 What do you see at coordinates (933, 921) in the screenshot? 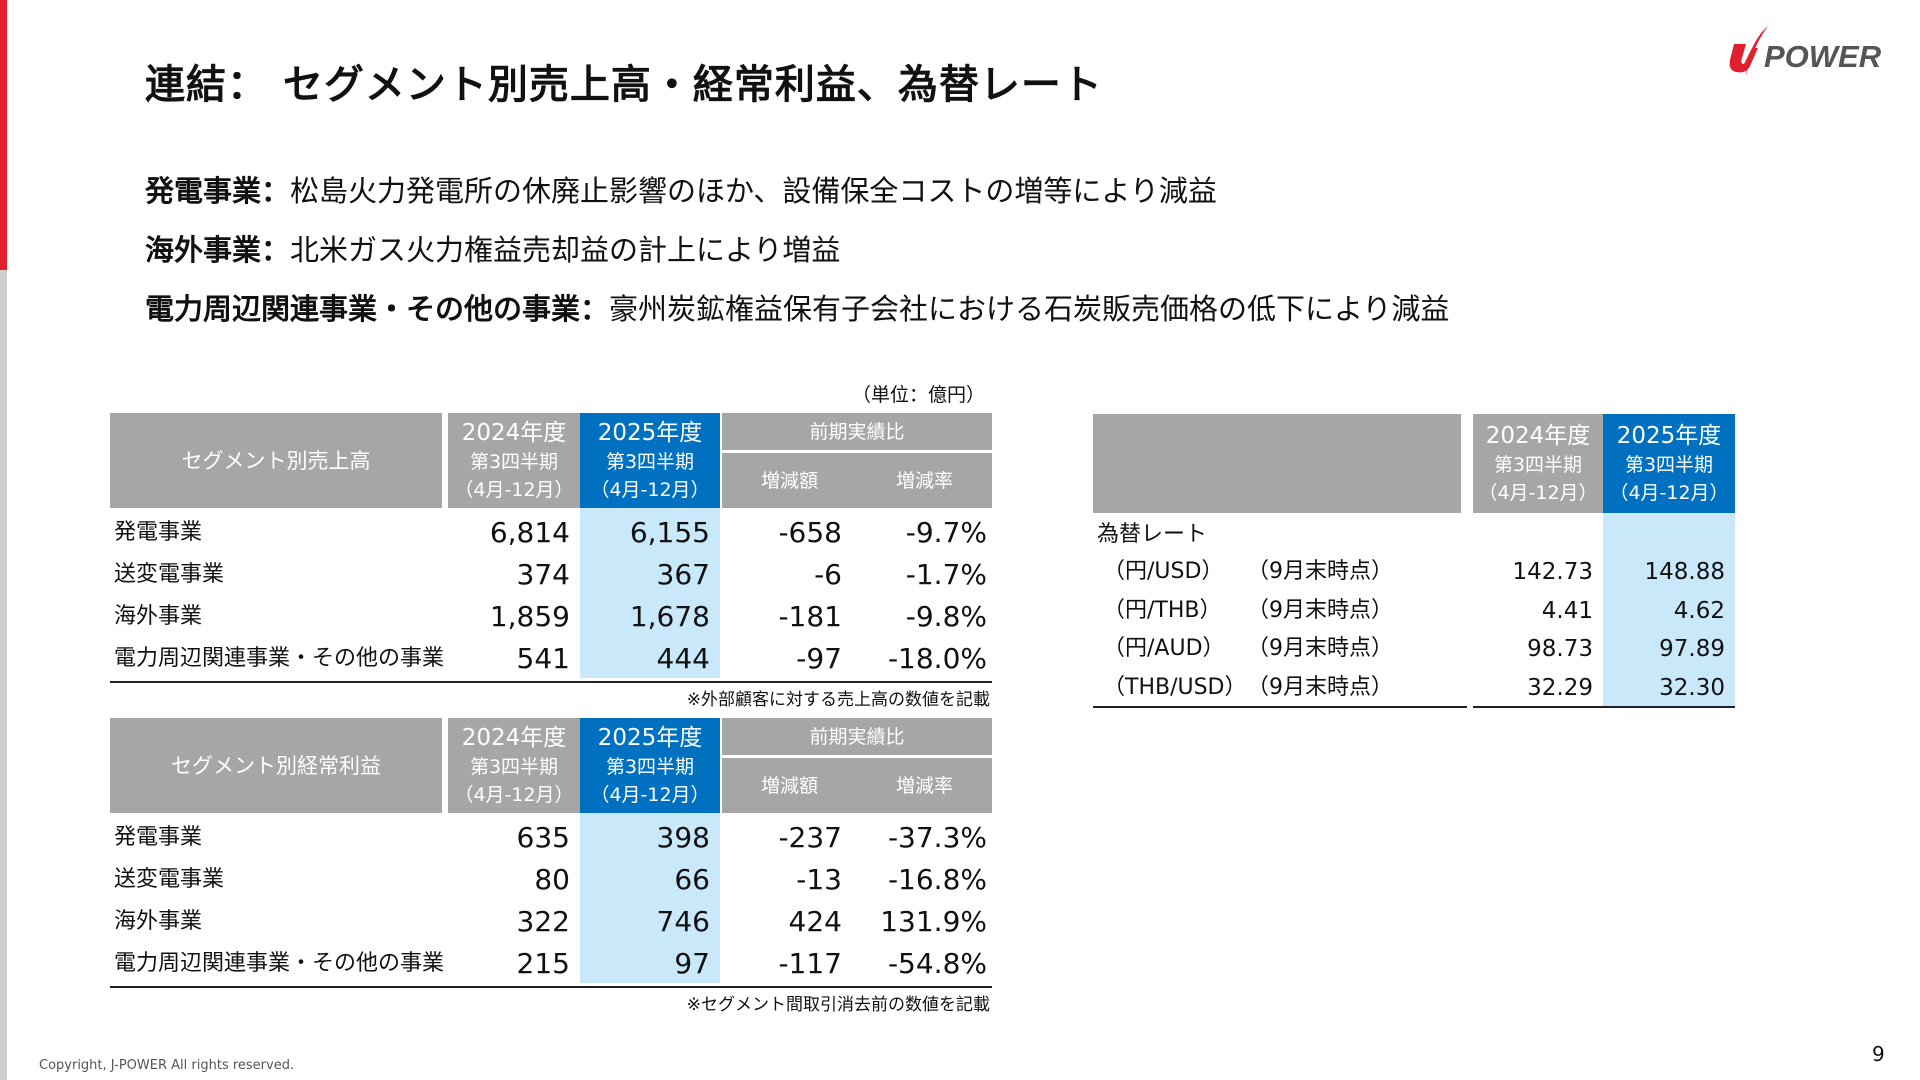
I see `rate-value: 131.9%` at bounding box center [933, 921].